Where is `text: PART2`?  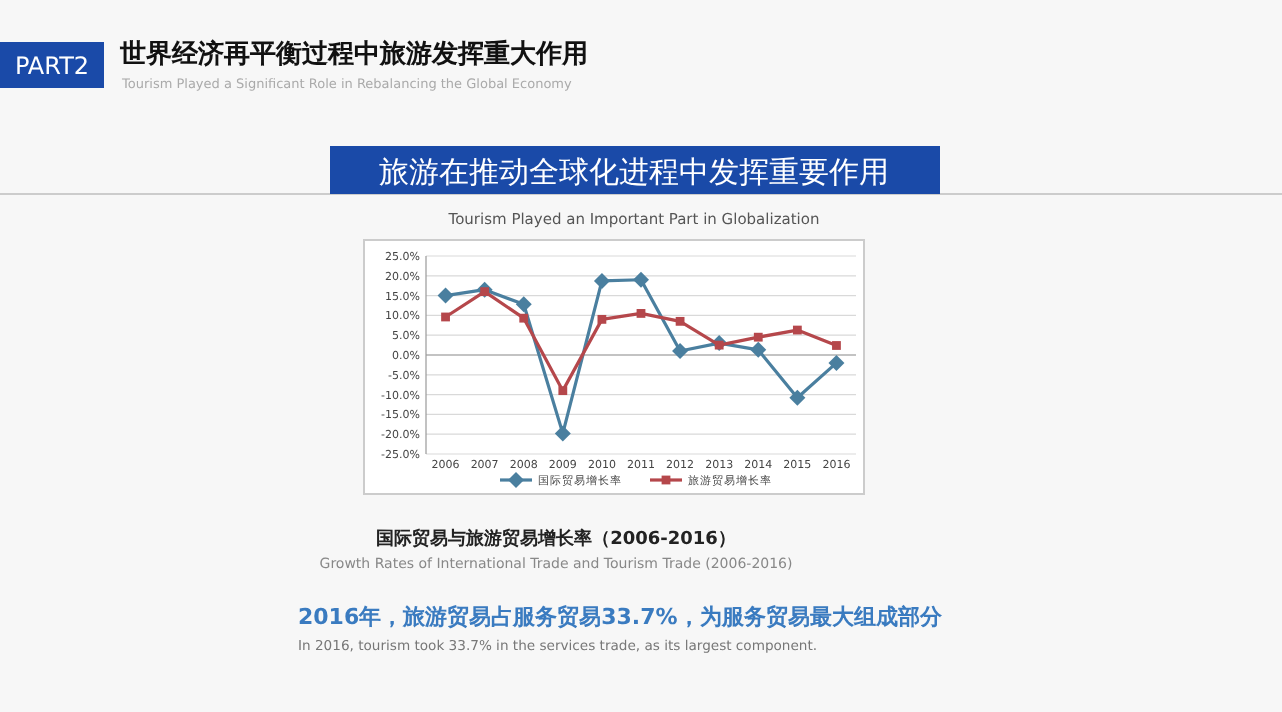
text: PART2 is located at coordinates (52, 66).